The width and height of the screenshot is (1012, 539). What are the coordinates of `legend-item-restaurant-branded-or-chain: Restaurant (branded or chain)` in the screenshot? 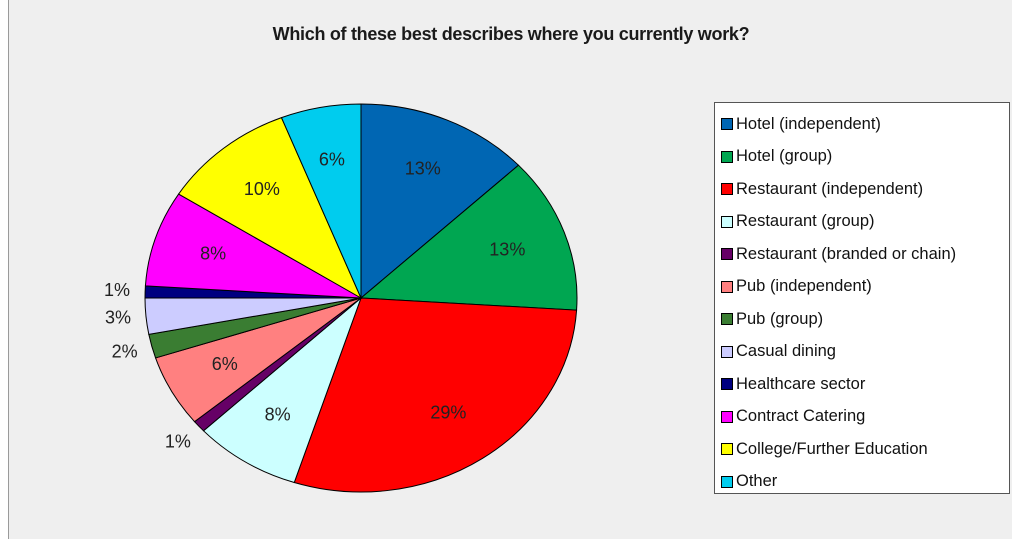 It's located at (862, 254).